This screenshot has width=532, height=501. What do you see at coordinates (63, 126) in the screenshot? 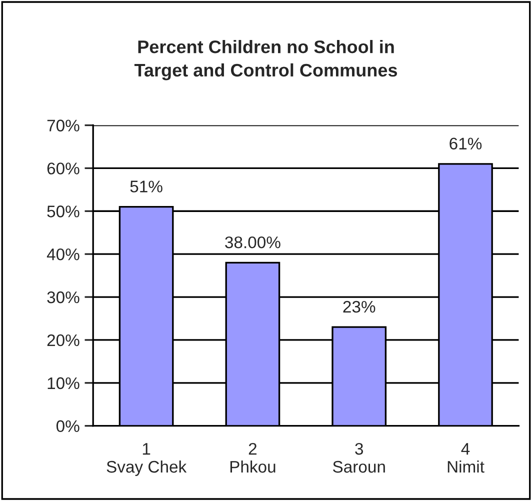
I see `y-tick-label: 70%` at bounding box center [63, 126].